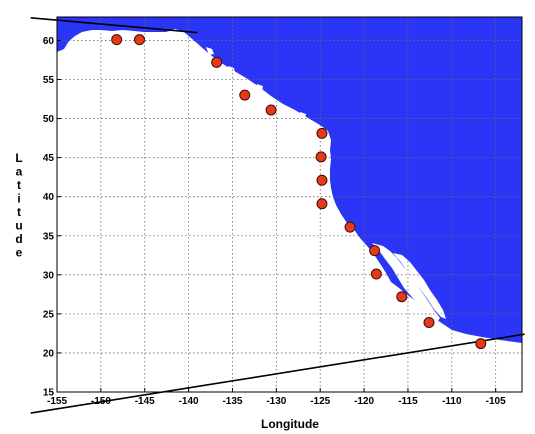 This screenshot has width=535, height=434. I want to click on baja-peninsula, so click(406, 282).